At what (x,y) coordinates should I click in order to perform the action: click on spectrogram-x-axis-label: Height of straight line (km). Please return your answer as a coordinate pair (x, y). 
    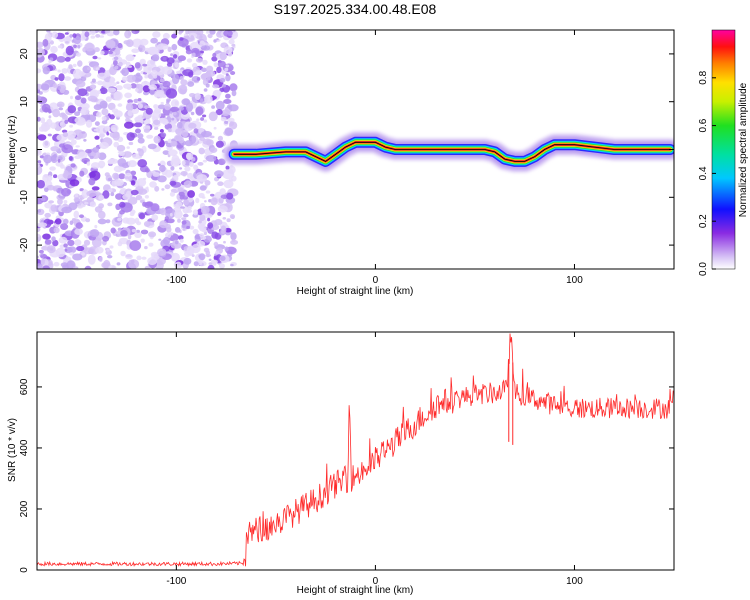
    Looking at the image, I should click on (355, 291).